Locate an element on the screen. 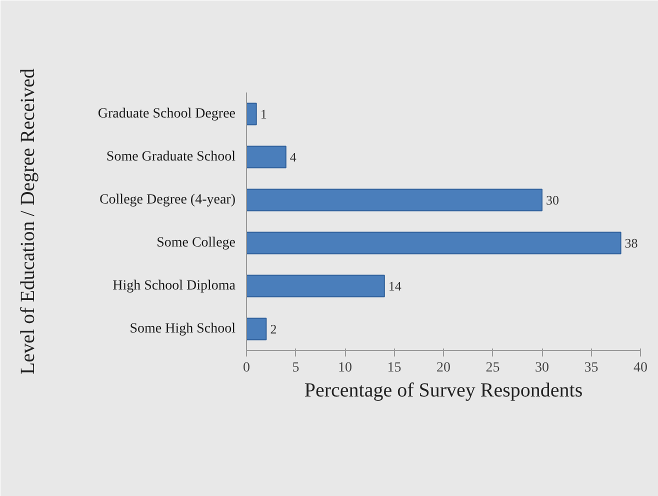  y-tick-label: Some College is located at coordinates (196, 243).